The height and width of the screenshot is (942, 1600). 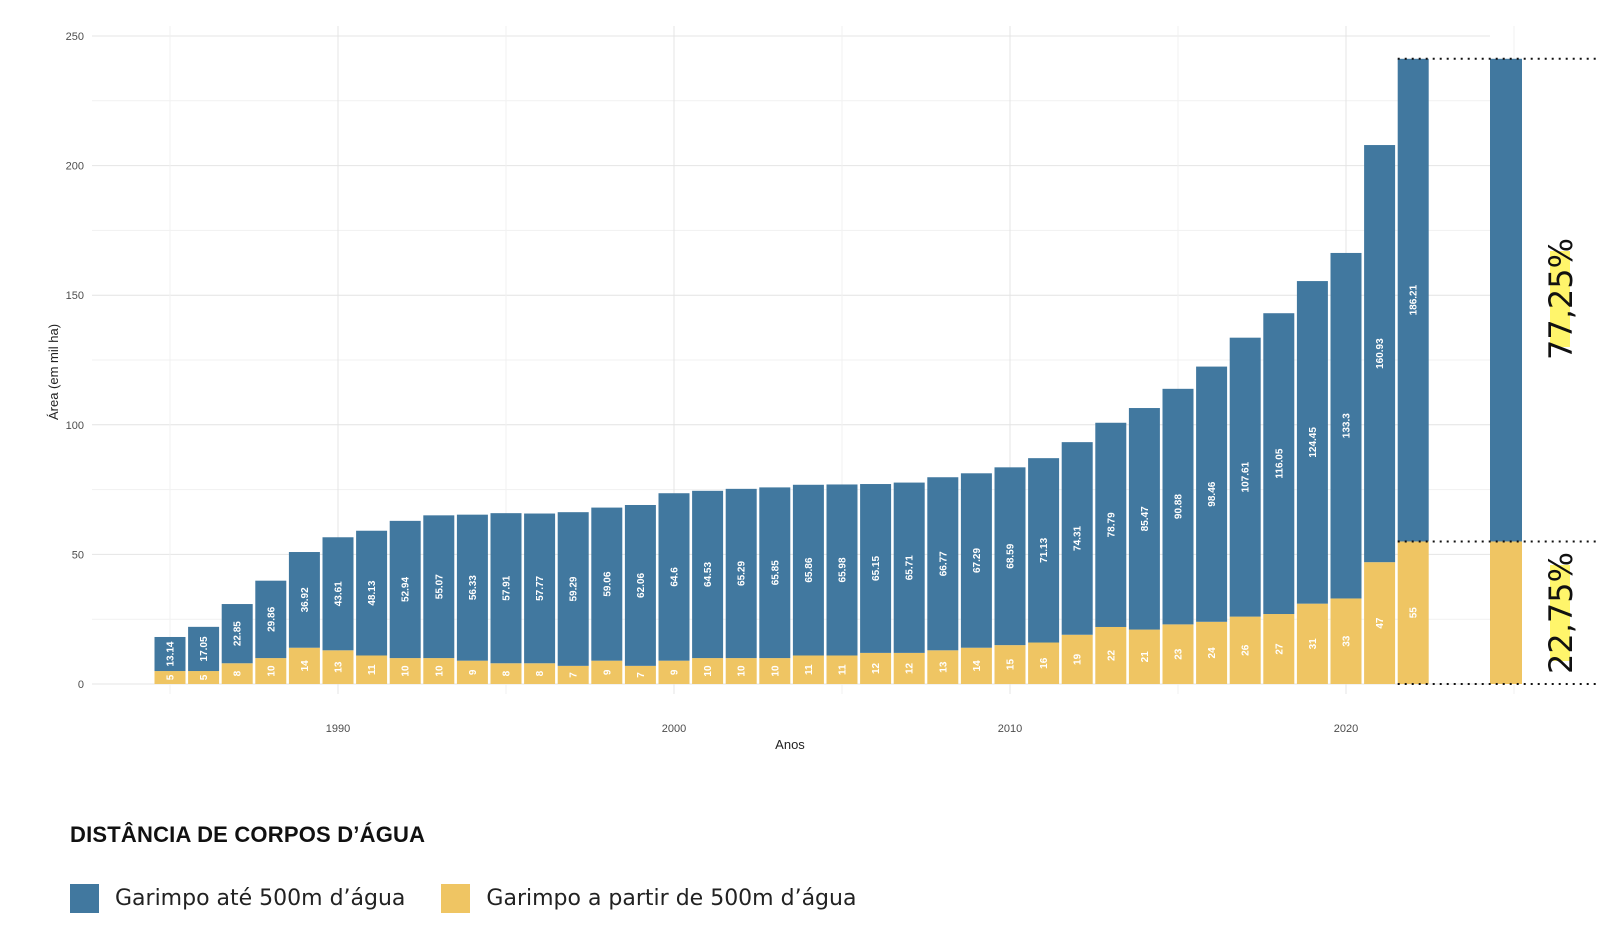 I want to click on legend-title: DISTÂNCIA DE CORPOS D’ÁGUA, so click(x=248, y=834).